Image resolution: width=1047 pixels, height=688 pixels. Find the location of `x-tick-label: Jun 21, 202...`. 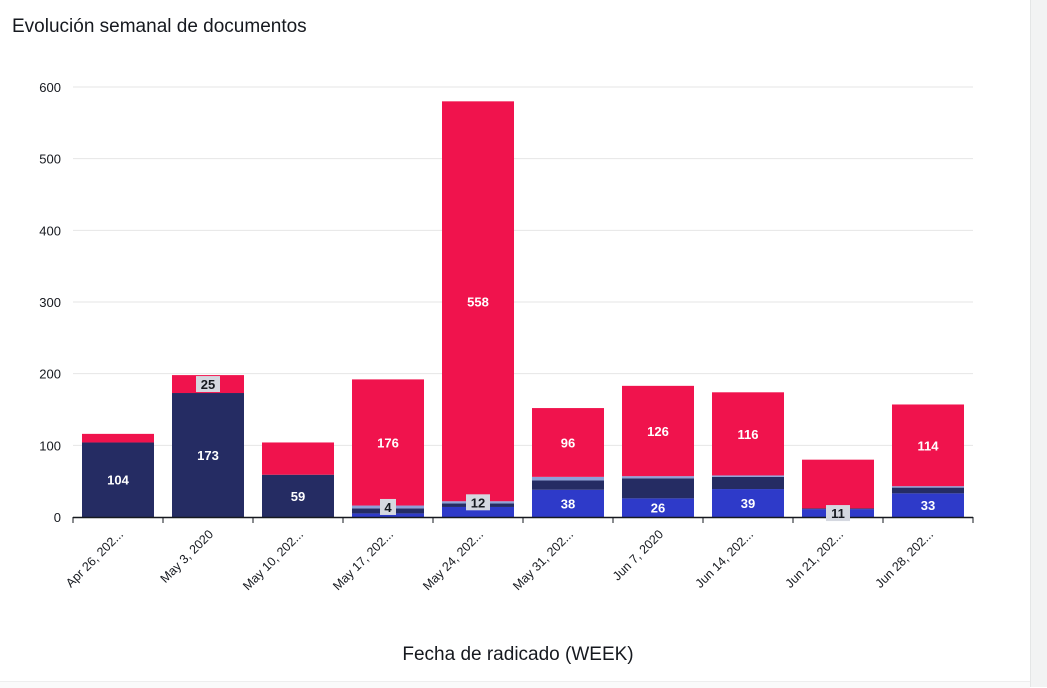

x-tick-label: Jun 21, 202... is located at coordinates (814, 558).